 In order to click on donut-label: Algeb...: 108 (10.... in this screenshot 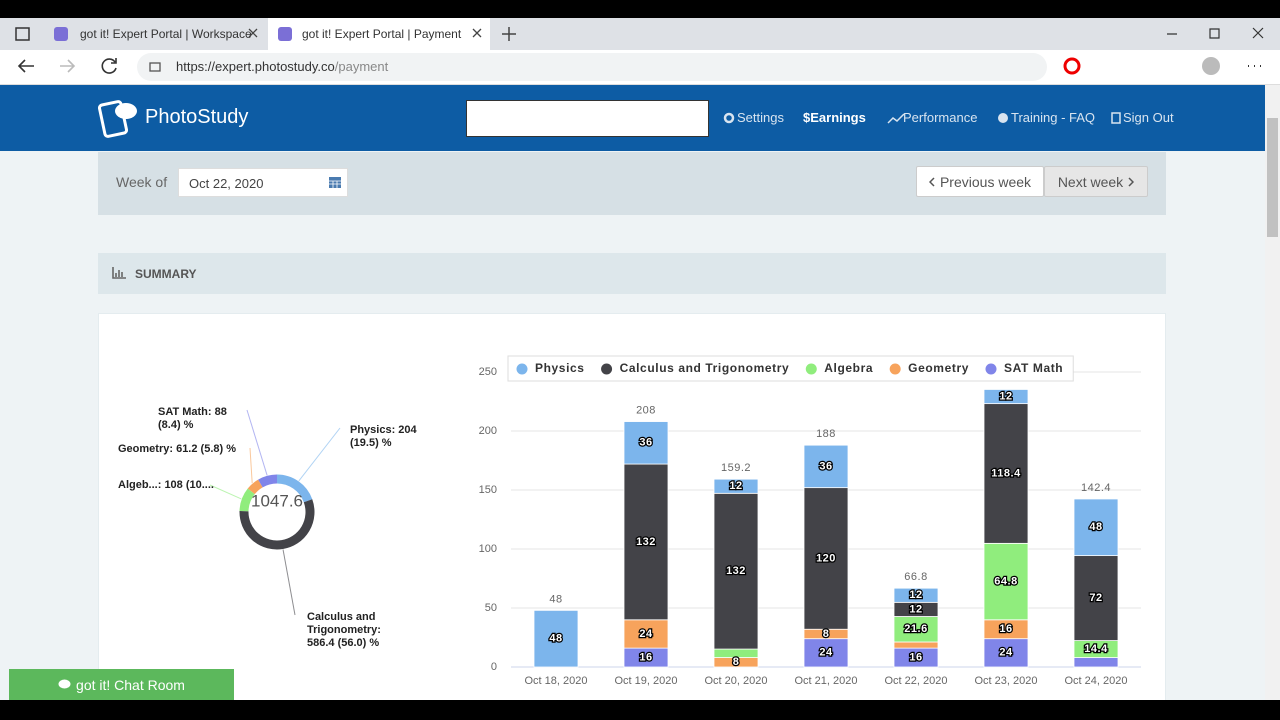, I will do `click(166, 485)`.